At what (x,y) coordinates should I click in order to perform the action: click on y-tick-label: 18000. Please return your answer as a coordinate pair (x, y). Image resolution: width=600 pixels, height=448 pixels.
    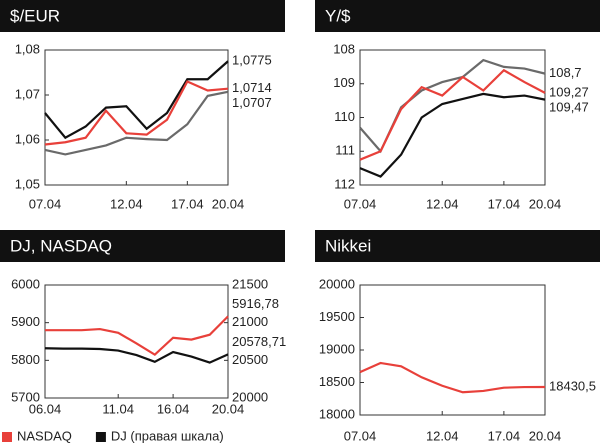
    Looking at the image, I should click on (337, 413).